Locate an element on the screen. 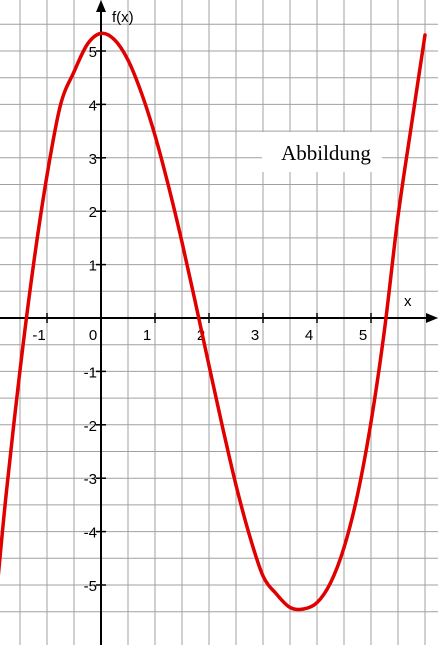  x-tick-label: 0 is located at coordinates (93, 335).